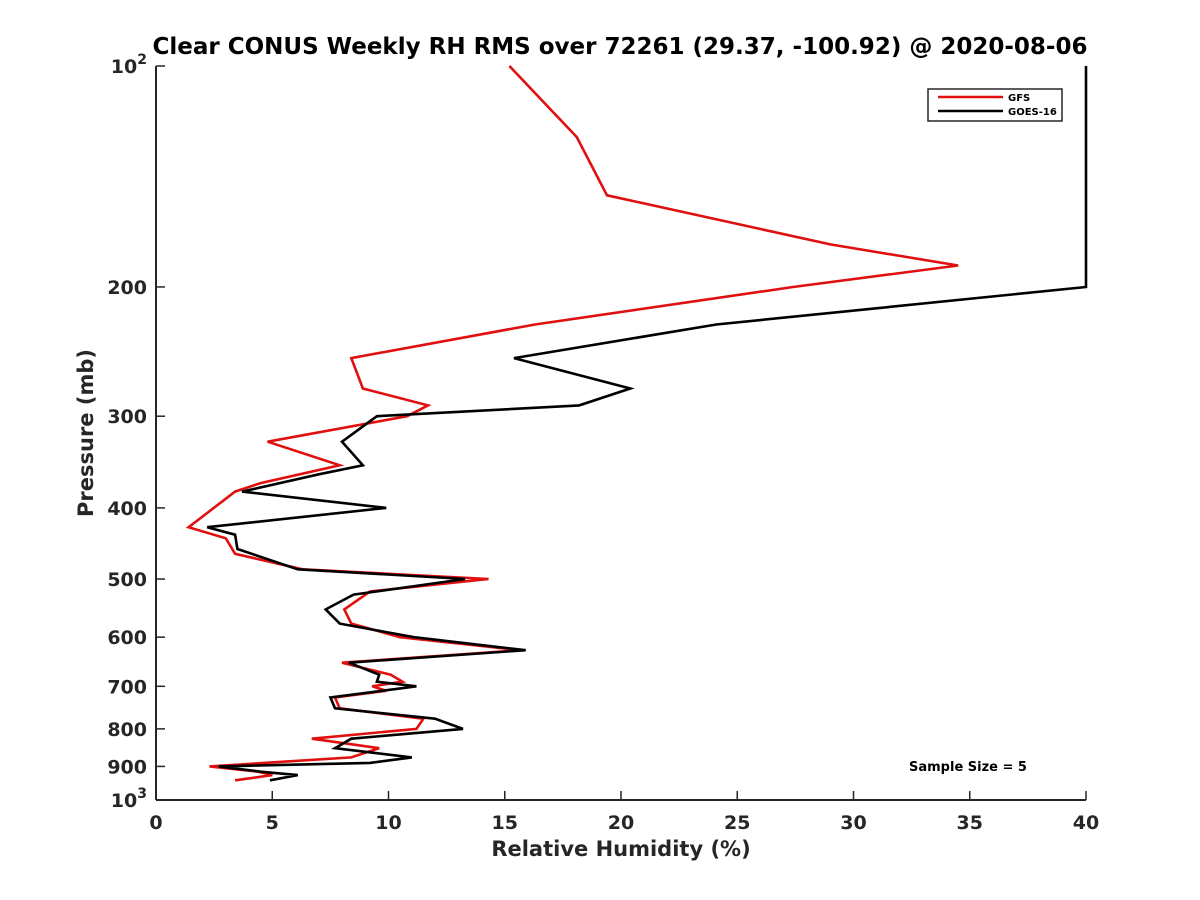 This screenshot has height=900, width=1200. What do you see at coordinates (127, 730) in the screenshot?
I see `y-tick-label: 800` at bounding box center [127, 730].